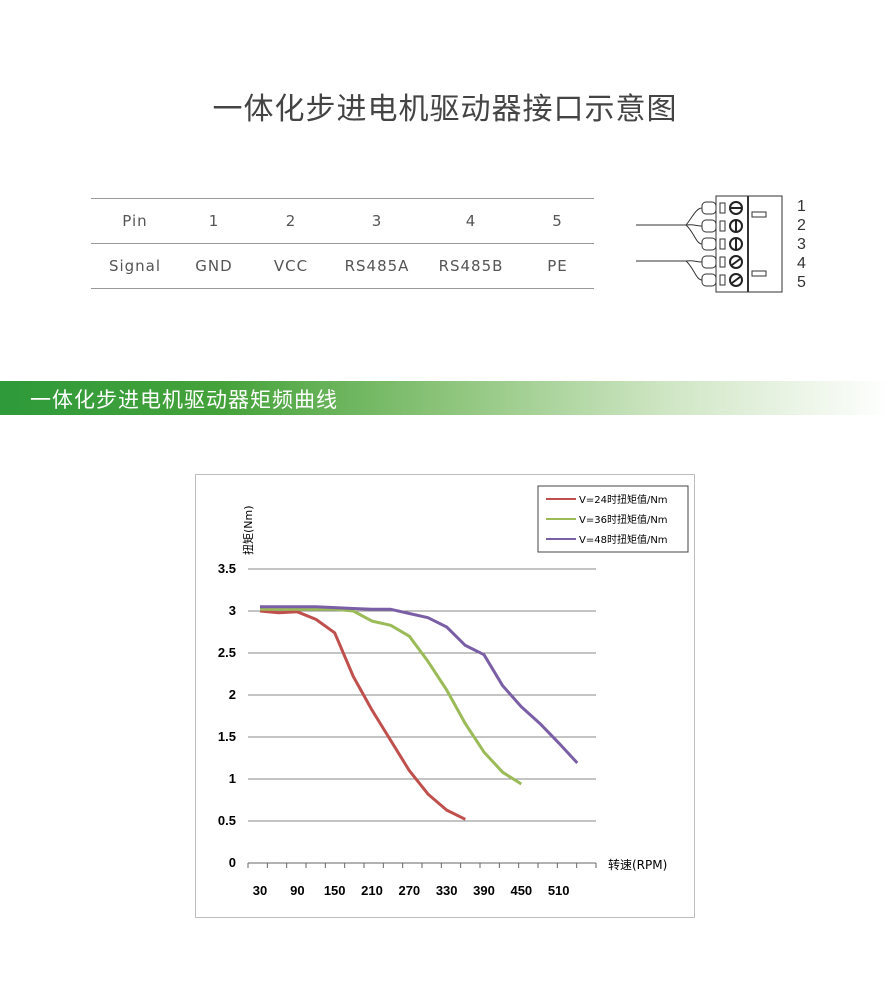 The image size is (890, 1008). I want to click on y-tick-label: 0, so click(232, 862).